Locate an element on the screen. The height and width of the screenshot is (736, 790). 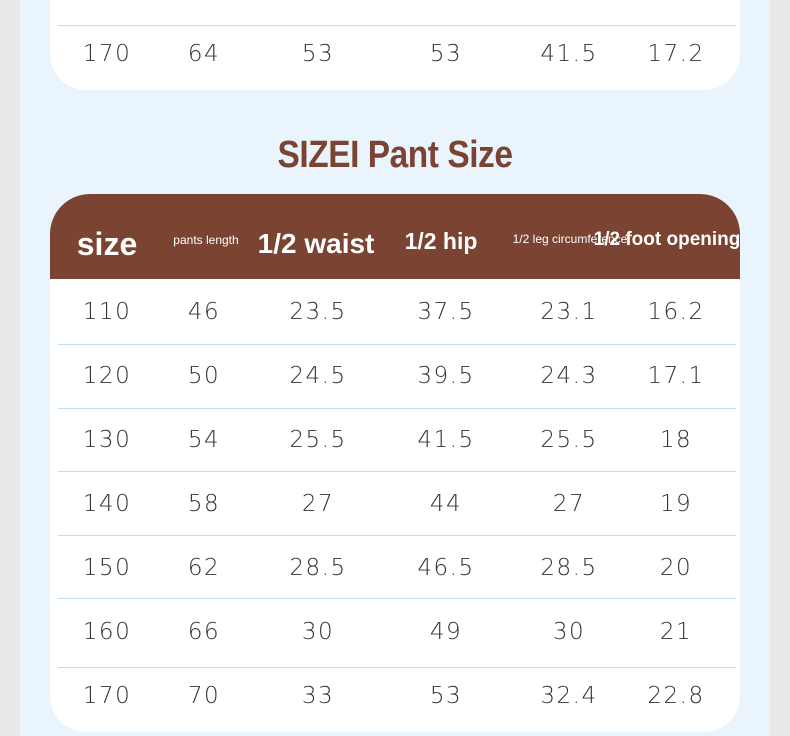
table-cell: 24.3 is located at coordinates (569, 376).